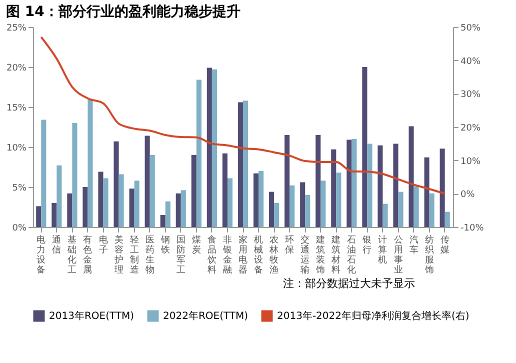  What do you see at coordinates (243, 255) in the screenshot?
I see `x-tick-label: 家用电器` at bounding box center [243, 255].